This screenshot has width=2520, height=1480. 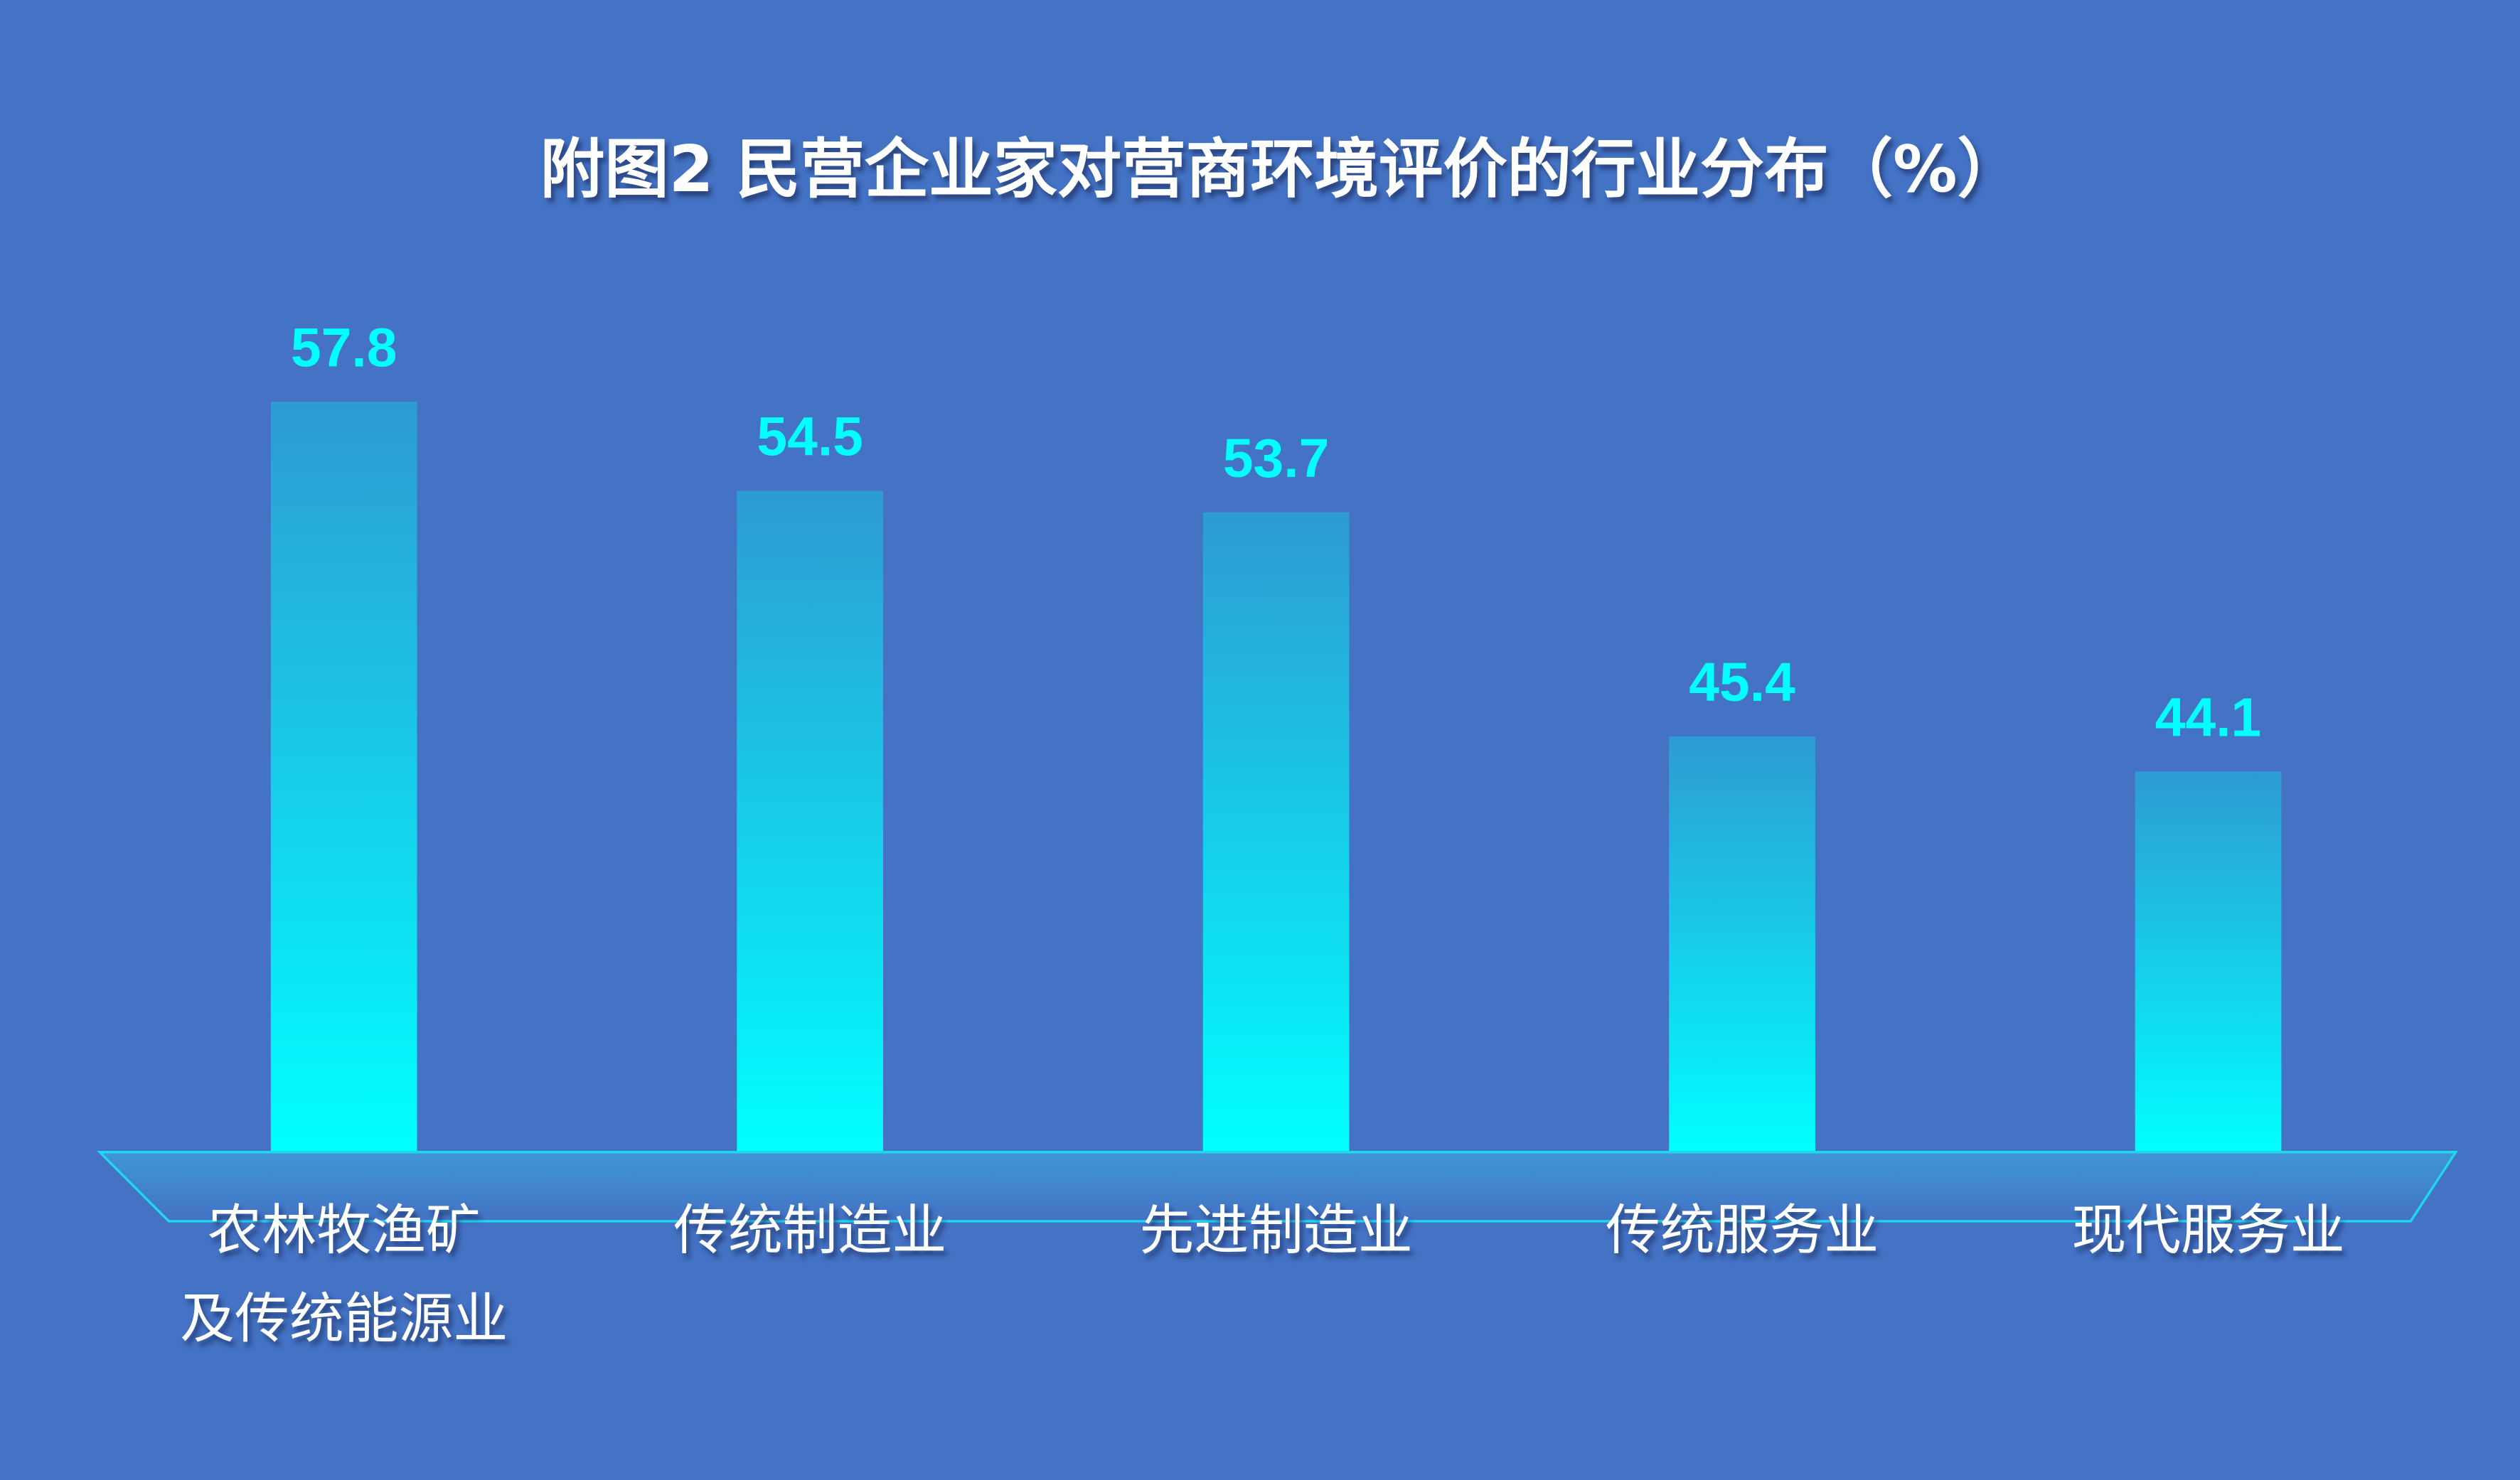 I want to click on x-tick-label: 先进制造业, so click(x=1276, y=1230).